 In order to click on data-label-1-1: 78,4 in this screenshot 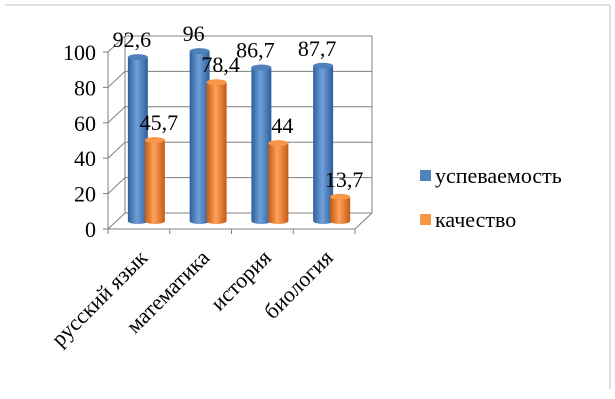, I will do `click(220, 64)`.